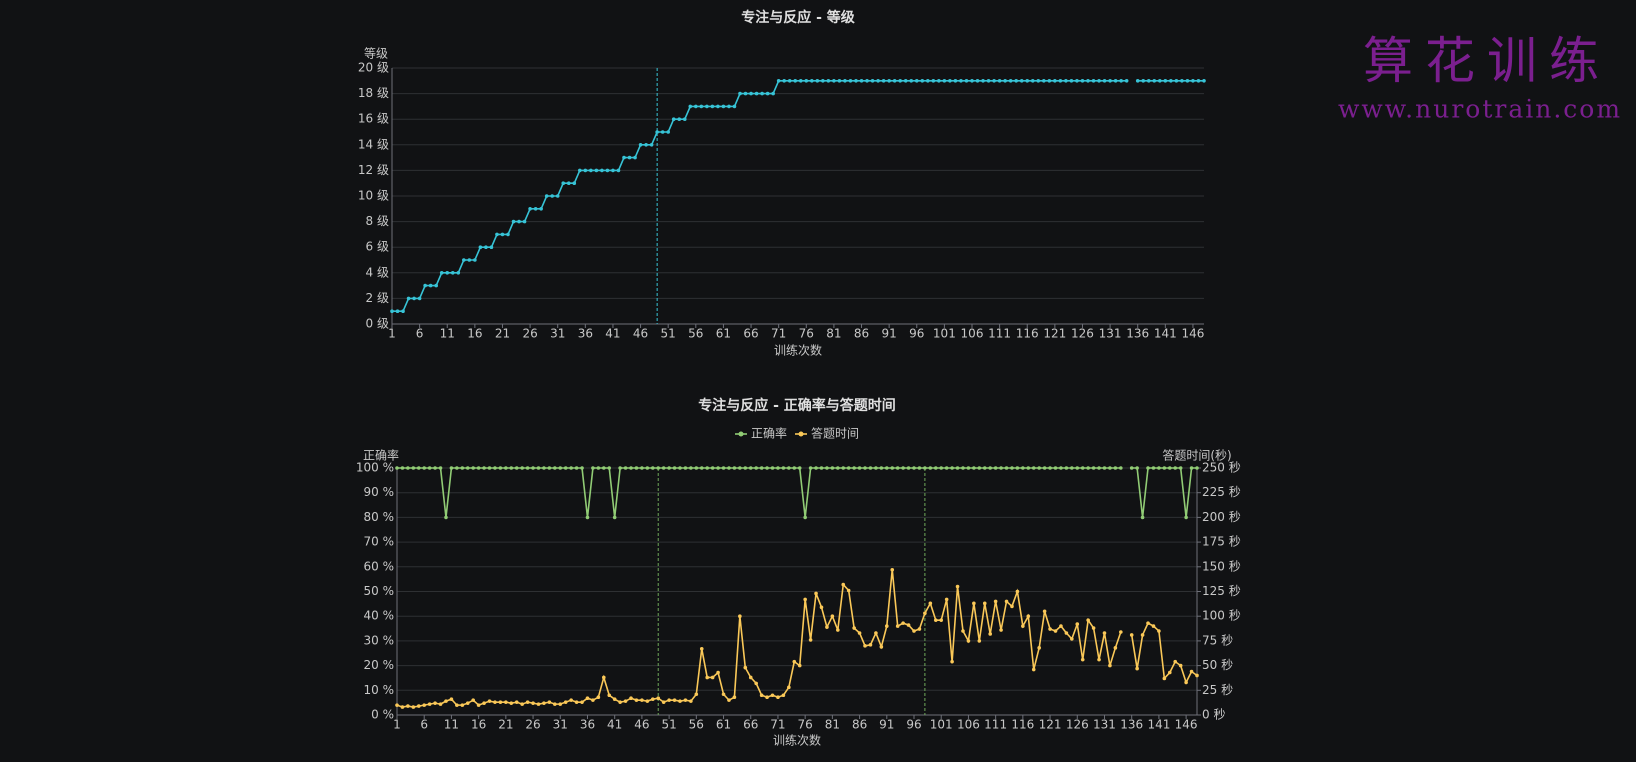 This screenshot has width=1636, height=762. What do you see at coordinates (886, 725) in the screenshot?
I see `x-tick-label: 91` at bounding box center [886, 725].